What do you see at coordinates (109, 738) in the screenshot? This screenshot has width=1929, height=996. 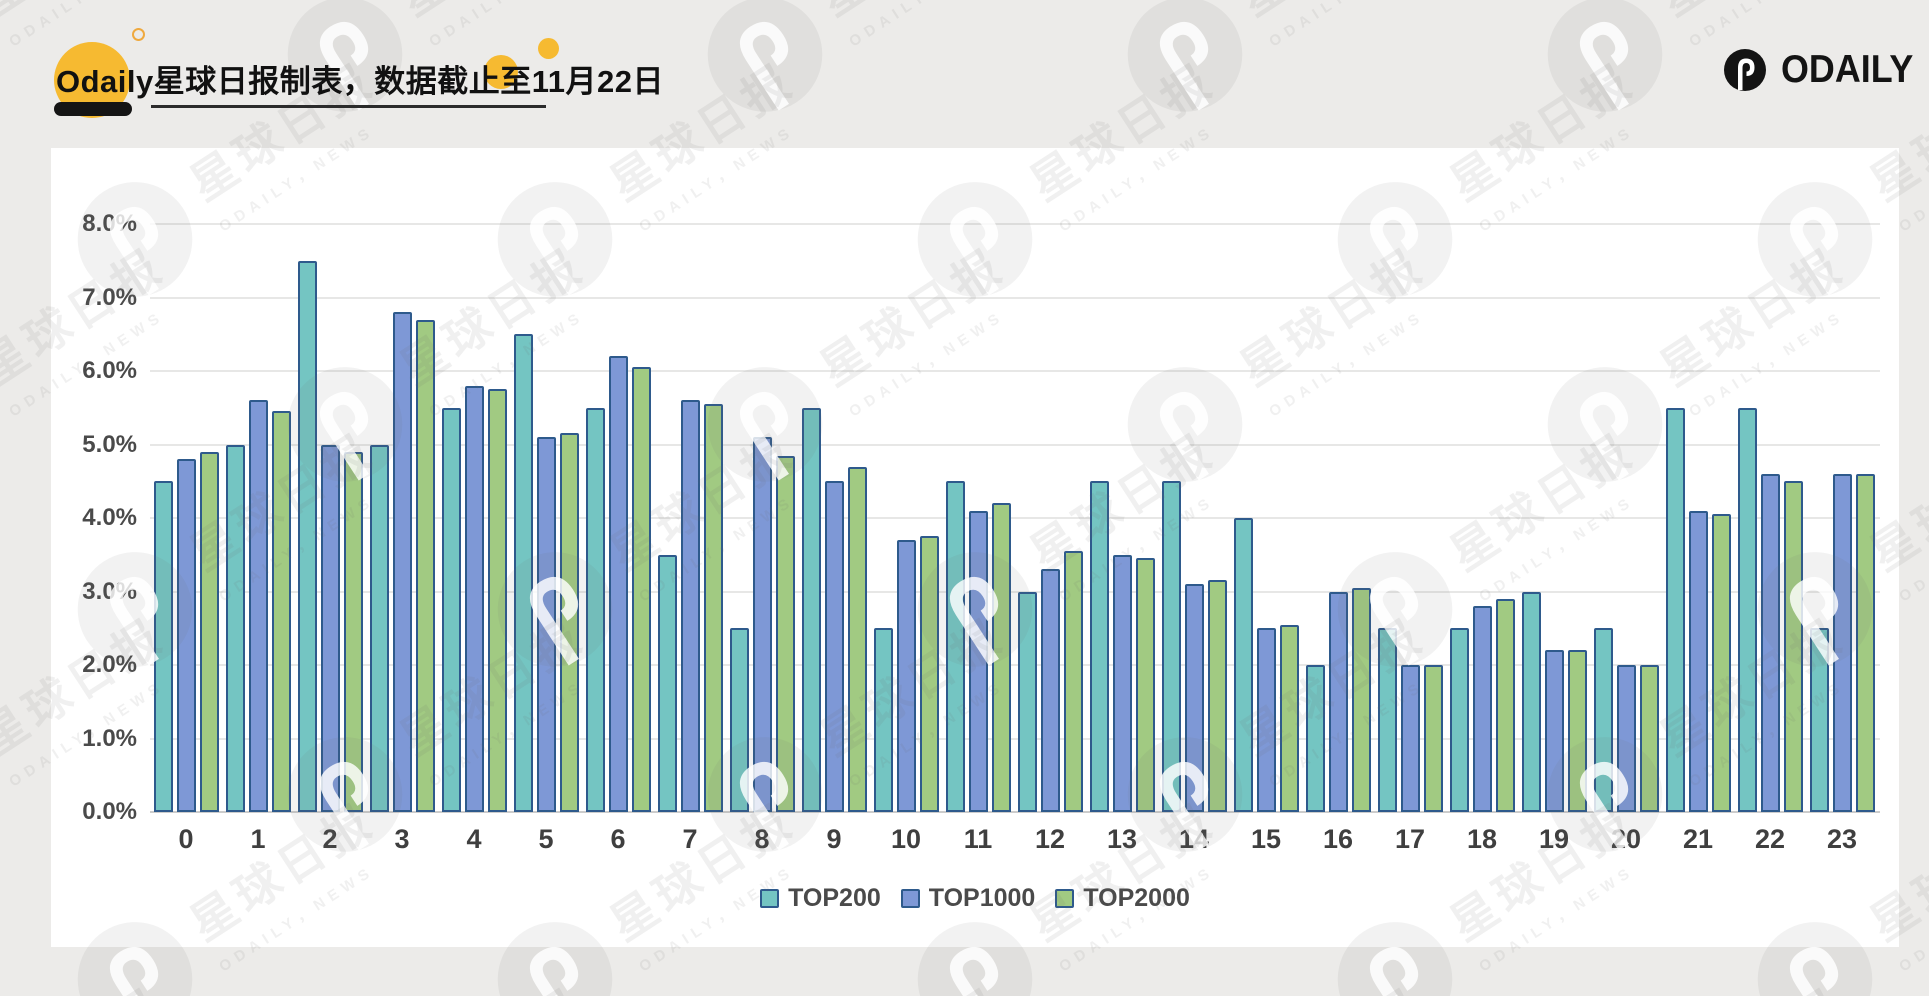 I see `y-axis-label: 1.0%` at bounding box center [109, 738].